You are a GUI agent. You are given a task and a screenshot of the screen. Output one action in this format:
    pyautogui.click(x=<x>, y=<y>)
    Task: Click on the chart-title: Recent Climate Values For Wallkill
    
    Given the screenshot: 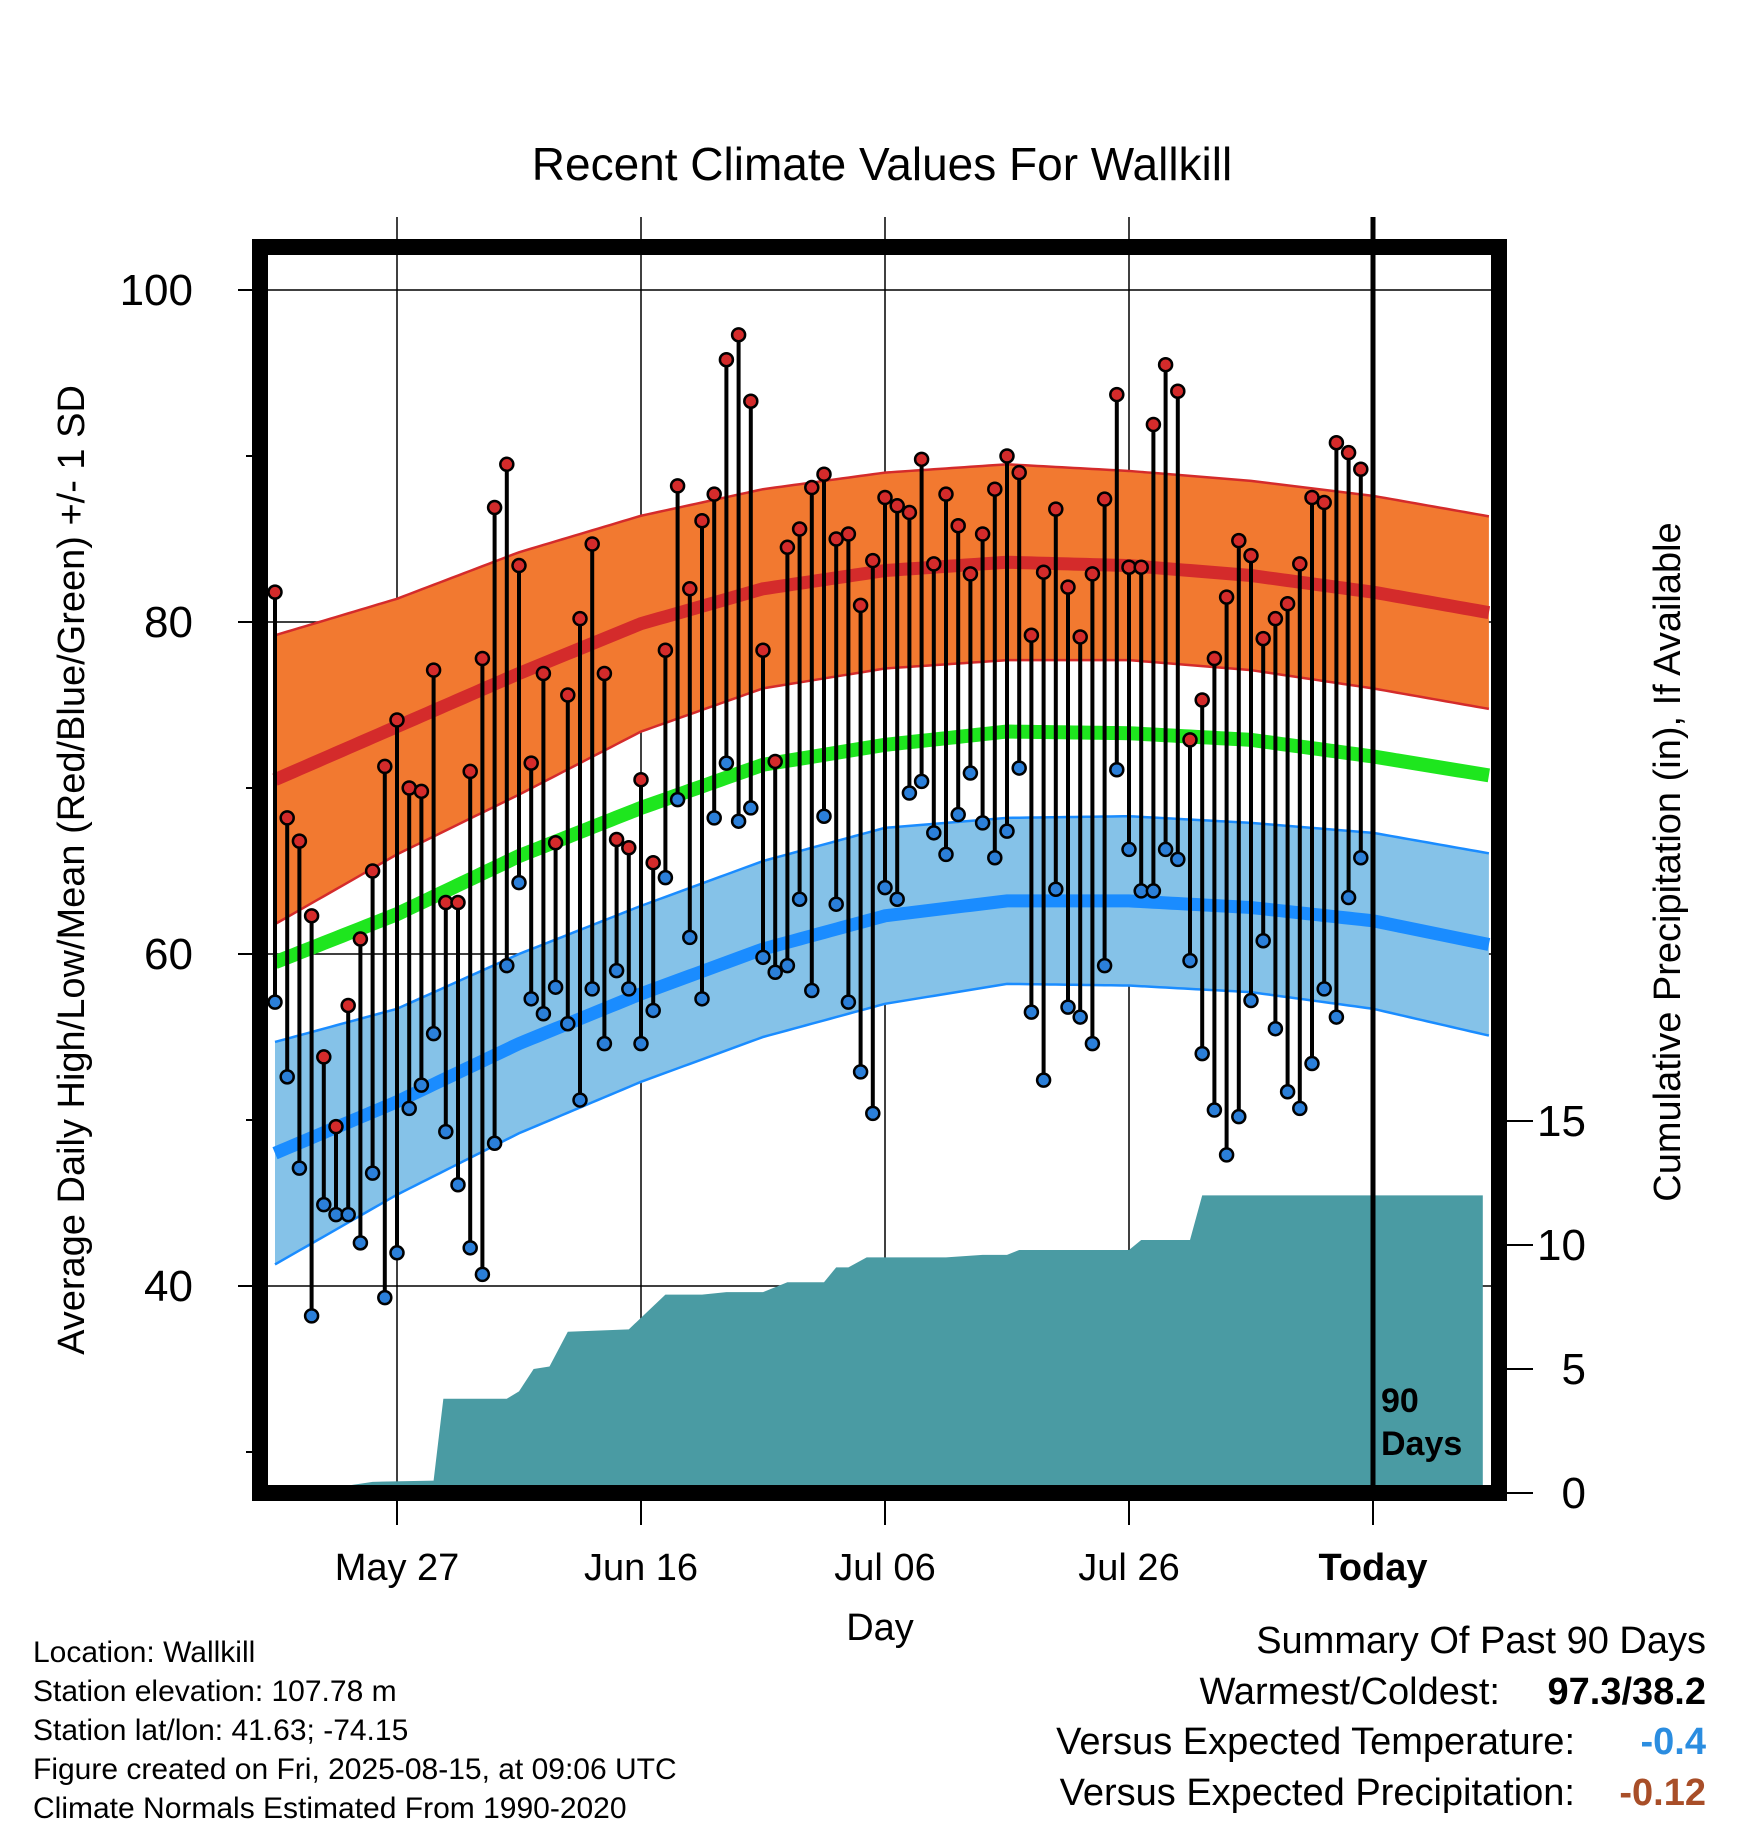 What is the action you would take?
    pyautogui.click(x=882, y=164)
    